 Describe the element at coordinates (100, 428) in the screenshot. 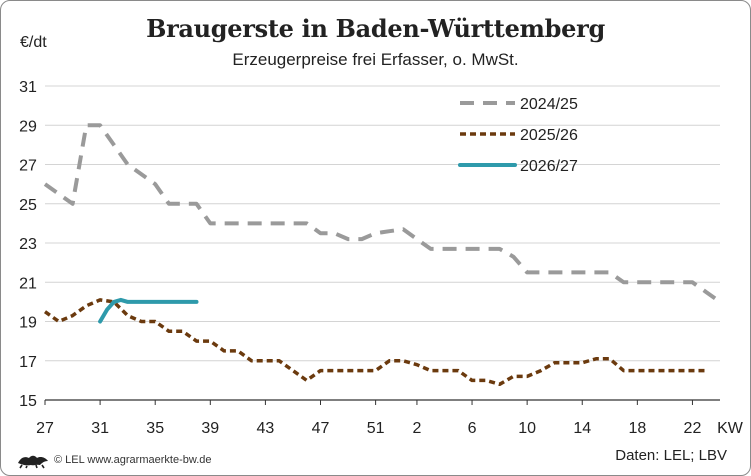

I see `x-tick-label: 31` at that location.